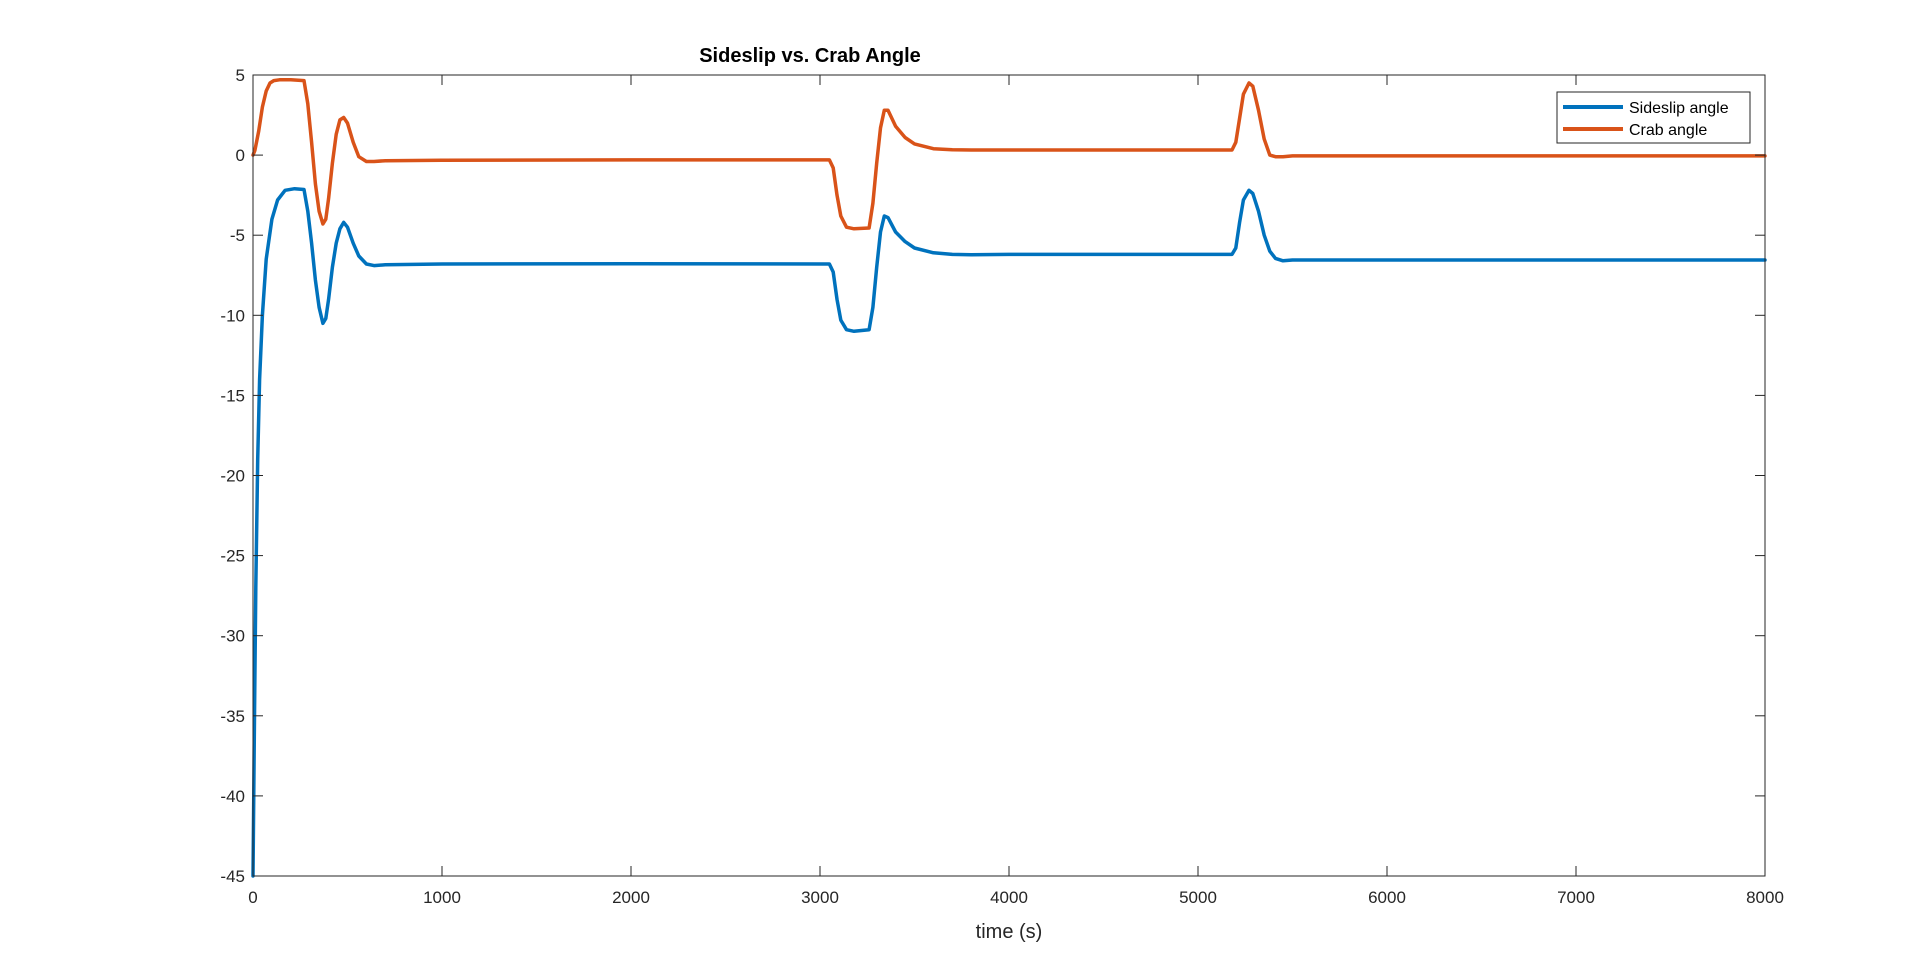 This screenshot has width=1920, height=971. Describe the element at coordinates (1198, 897) in the screenshot. I see `x-tick-label: 5000` at that location.